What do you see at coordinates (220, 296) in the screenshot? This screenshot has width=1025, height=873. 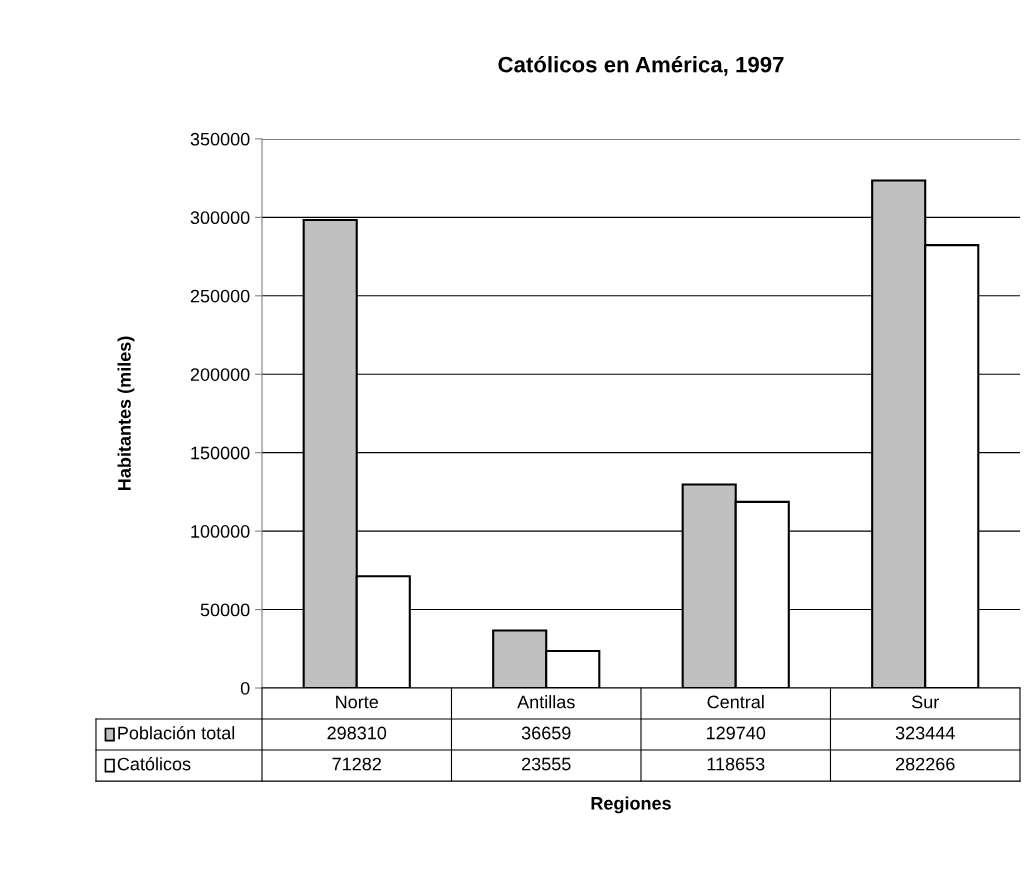 I see `y-tick-label: 250000` at bounding box center [220, 296].